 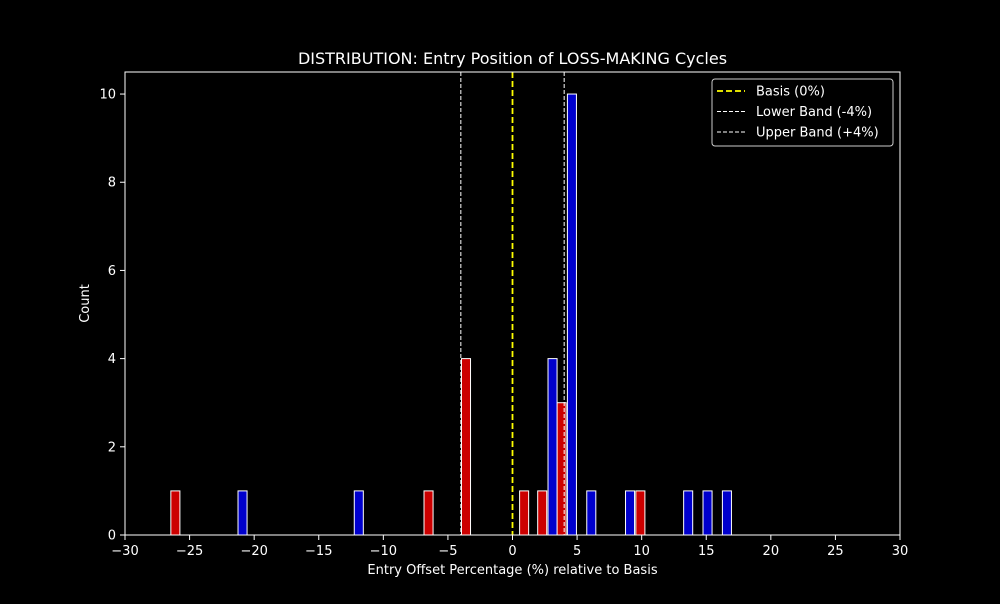 What do you see at coordinates (189, 551) in the screenshot?
I see `x-tick-label: −25` at bounding box center [189, 551].